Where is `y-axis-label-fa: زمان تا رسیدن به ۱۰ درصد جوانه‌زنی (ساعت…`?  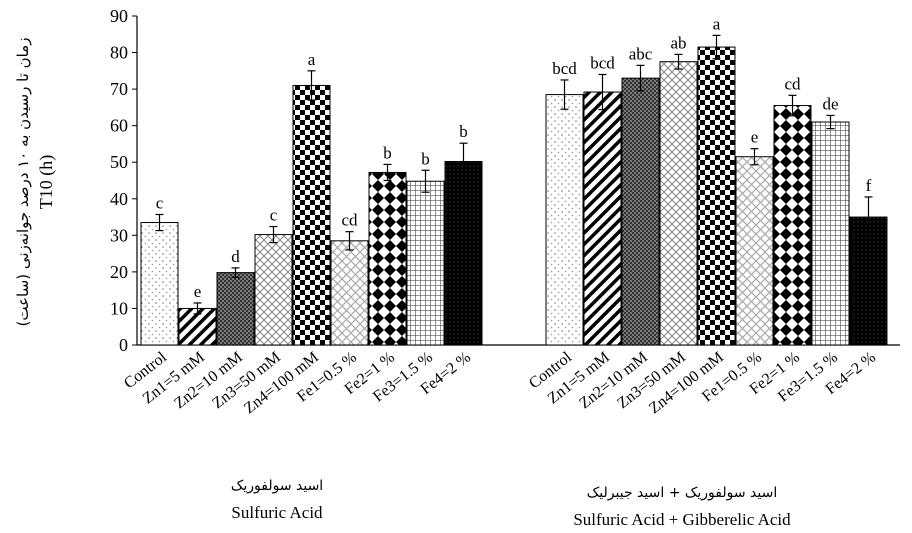
y-axis-label-fa: زمان تا رسیدن به ۱۰ درصد جوانه‌زنی (ساعت… is located at coordinates (23, 182).